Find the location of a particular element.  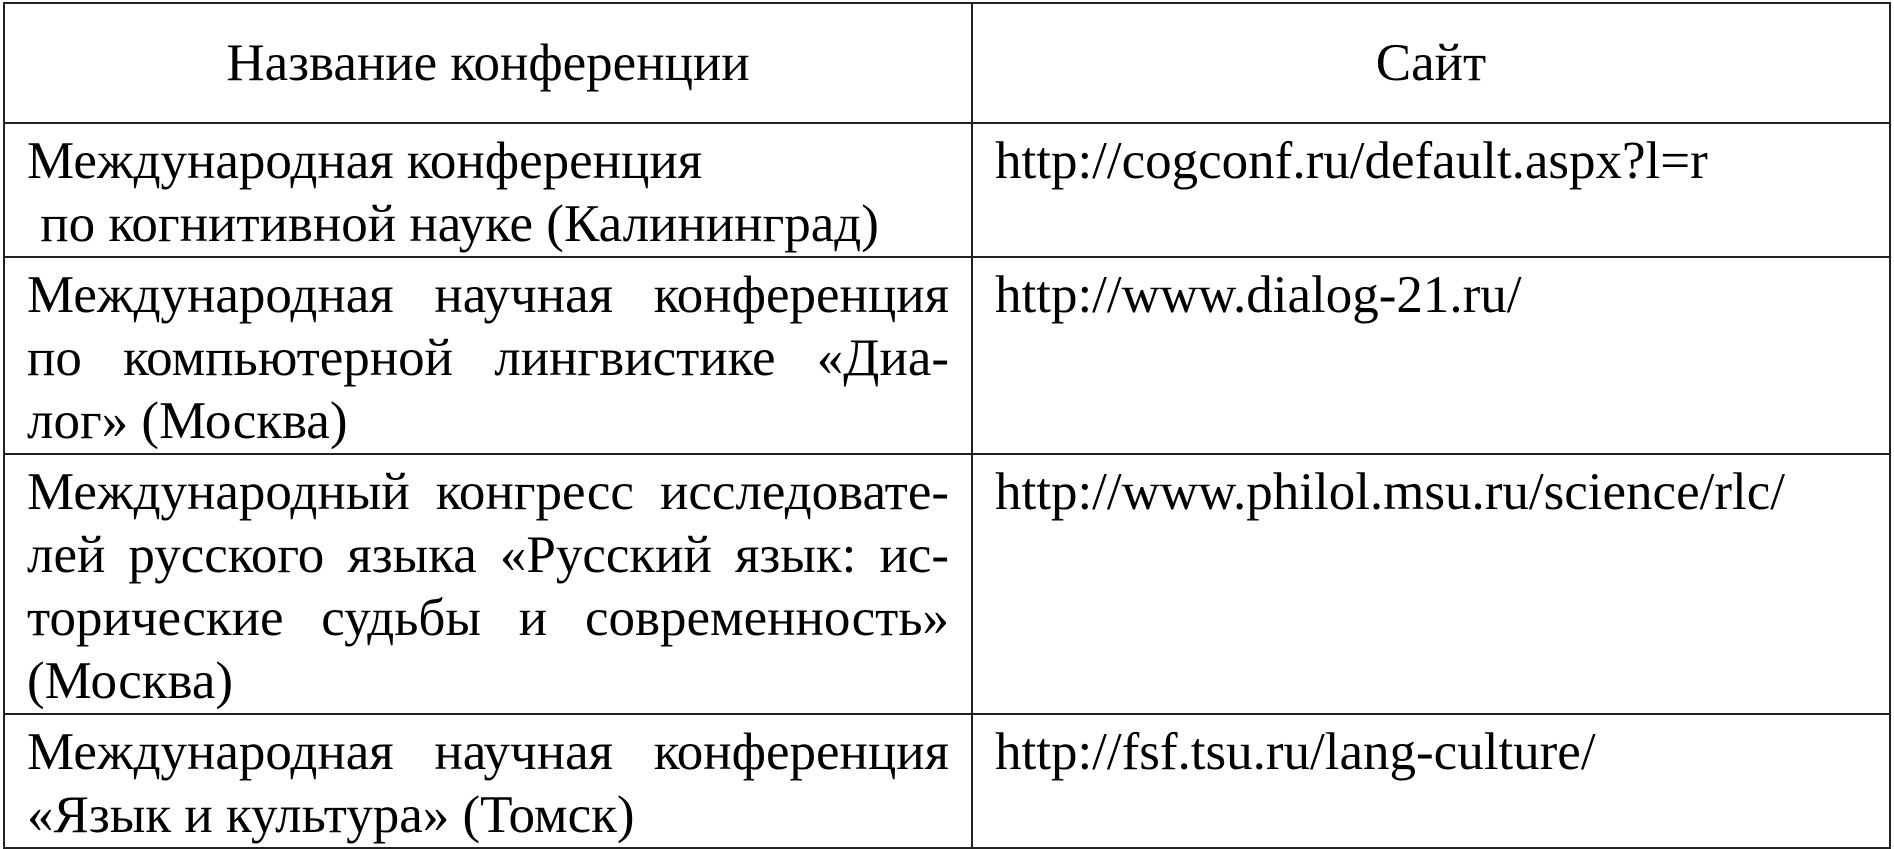

site-cell: http://fsf.tsu.ru/lang-culture/ is located at coordinates (1431, 781).